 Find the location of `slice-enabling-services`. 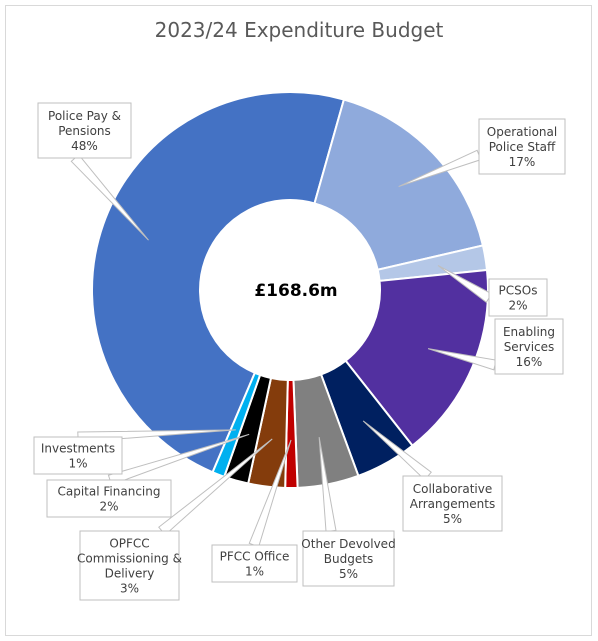

slice-enabling-services is located at coordinates (416, 358).